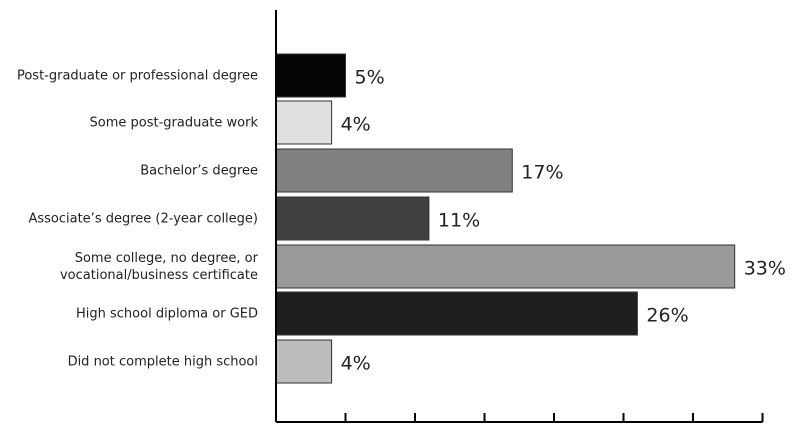 This screenshot has width=799, height=428. What do you see at coordinates (137, 75) in the screenshot?
I see `category-label-0: Post-graduate or professional degree` at bounding box center [137, 75].